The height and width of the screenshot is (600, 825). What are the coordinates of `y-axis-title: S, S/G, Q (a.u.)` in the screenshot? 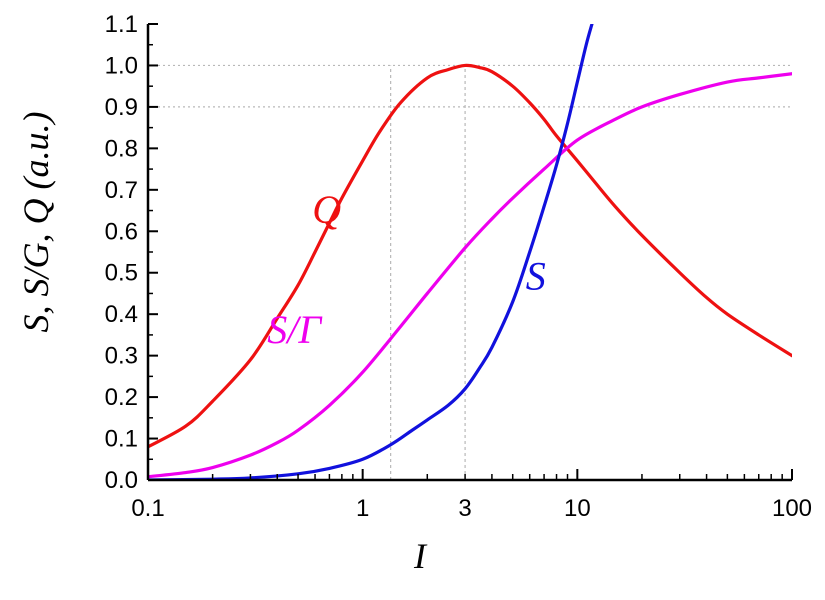 It's located at (36, 222).